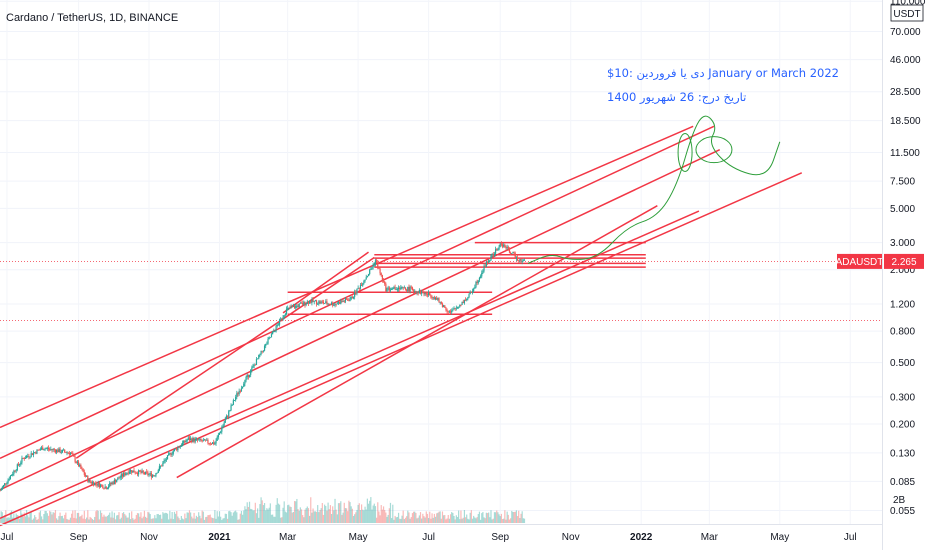 The width and height of the screenshot is (932, 550). Describe the element at coordinates (710, 537) in the screenshot. I see `time-tick: Mar` at that location.